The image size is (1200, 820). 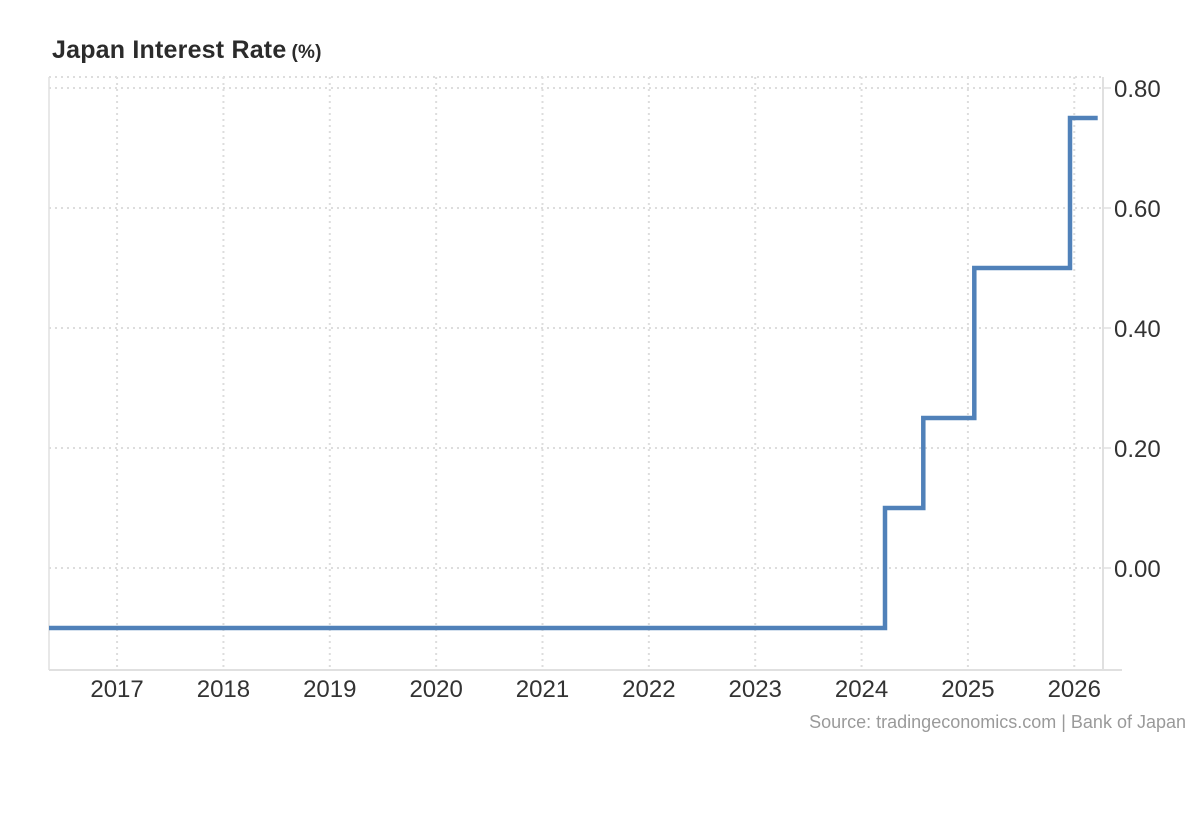 What do you see at coordinates (116, 689) in the screenshot?
I see `x-axis-label-2017: 2017` at bounding box center [116, 689].